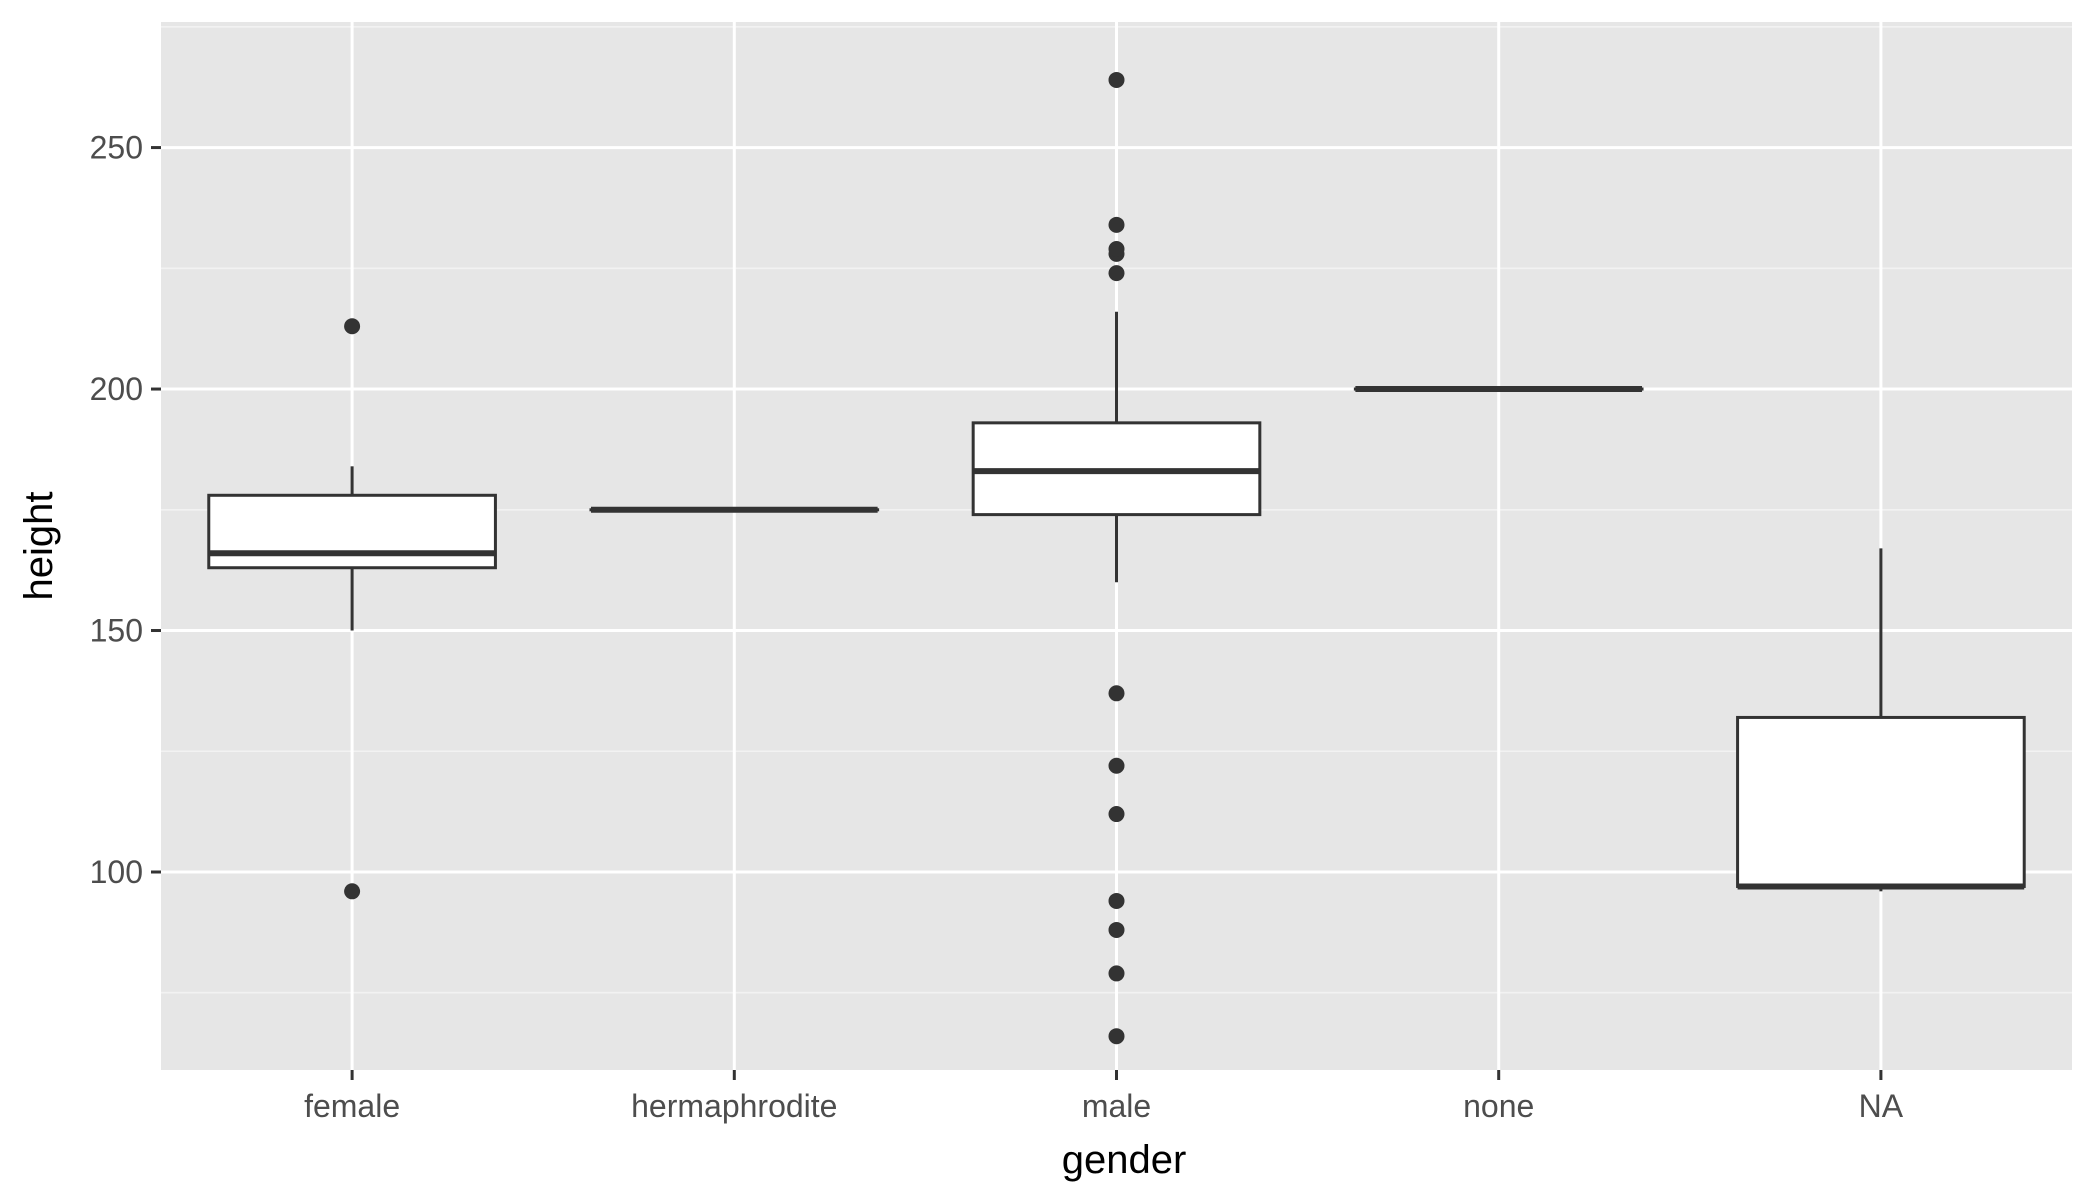 This screenshot has height=1200, width=2100. I want to click on y-tick-label: 250, so click(116, 148).